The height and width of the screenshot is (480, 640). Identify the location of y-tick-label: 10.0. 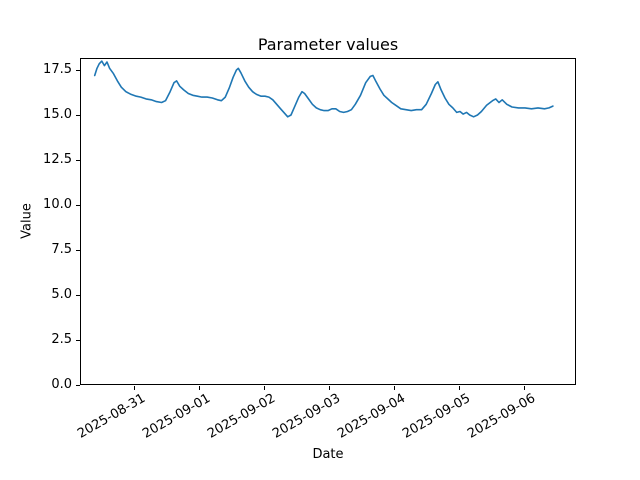
(57, 205).